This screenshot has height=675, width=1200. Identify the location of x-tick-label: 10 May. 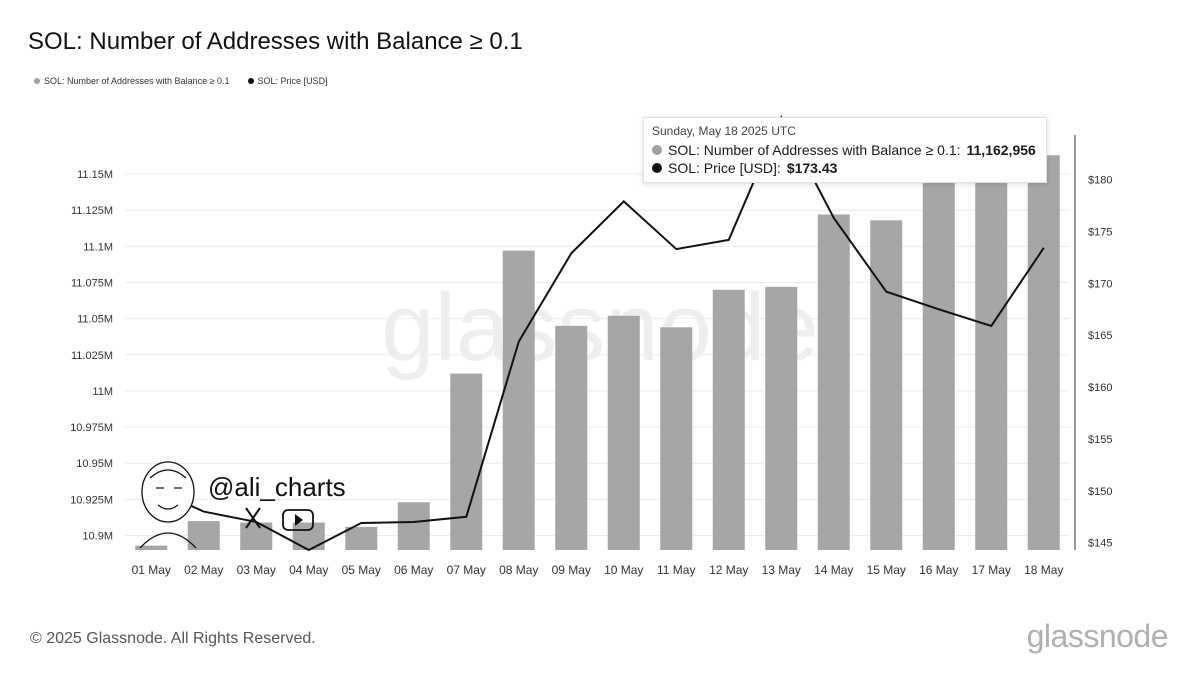
(623, 570).